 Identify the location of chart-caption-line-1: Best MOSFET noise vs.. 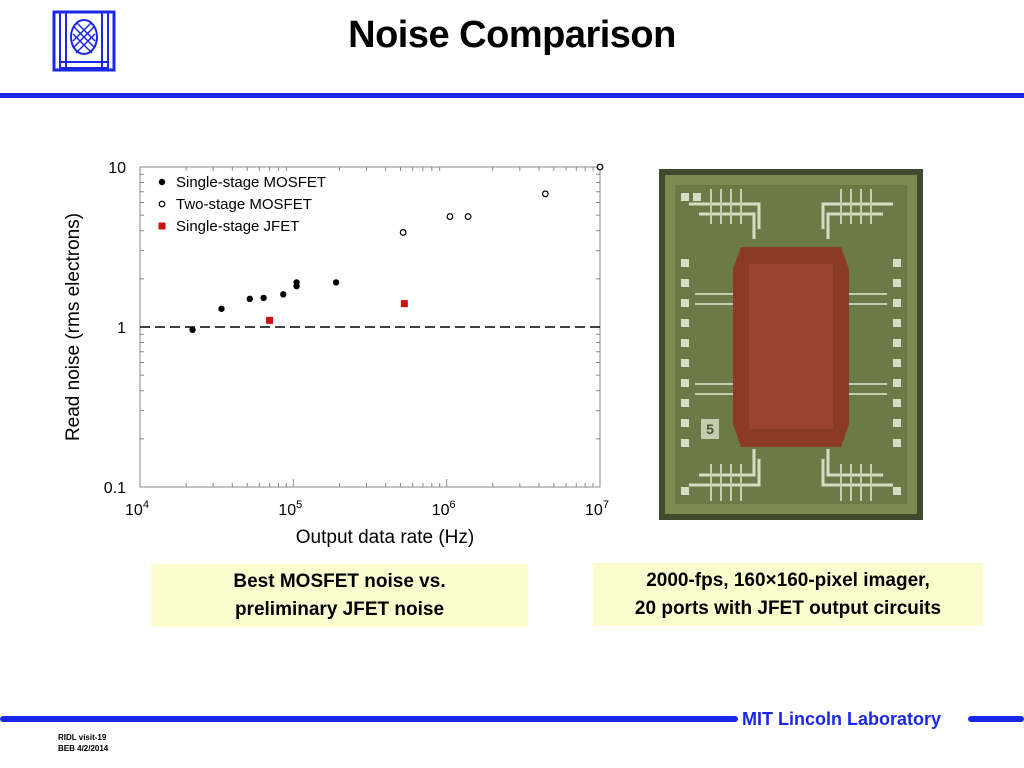
(339, 581).